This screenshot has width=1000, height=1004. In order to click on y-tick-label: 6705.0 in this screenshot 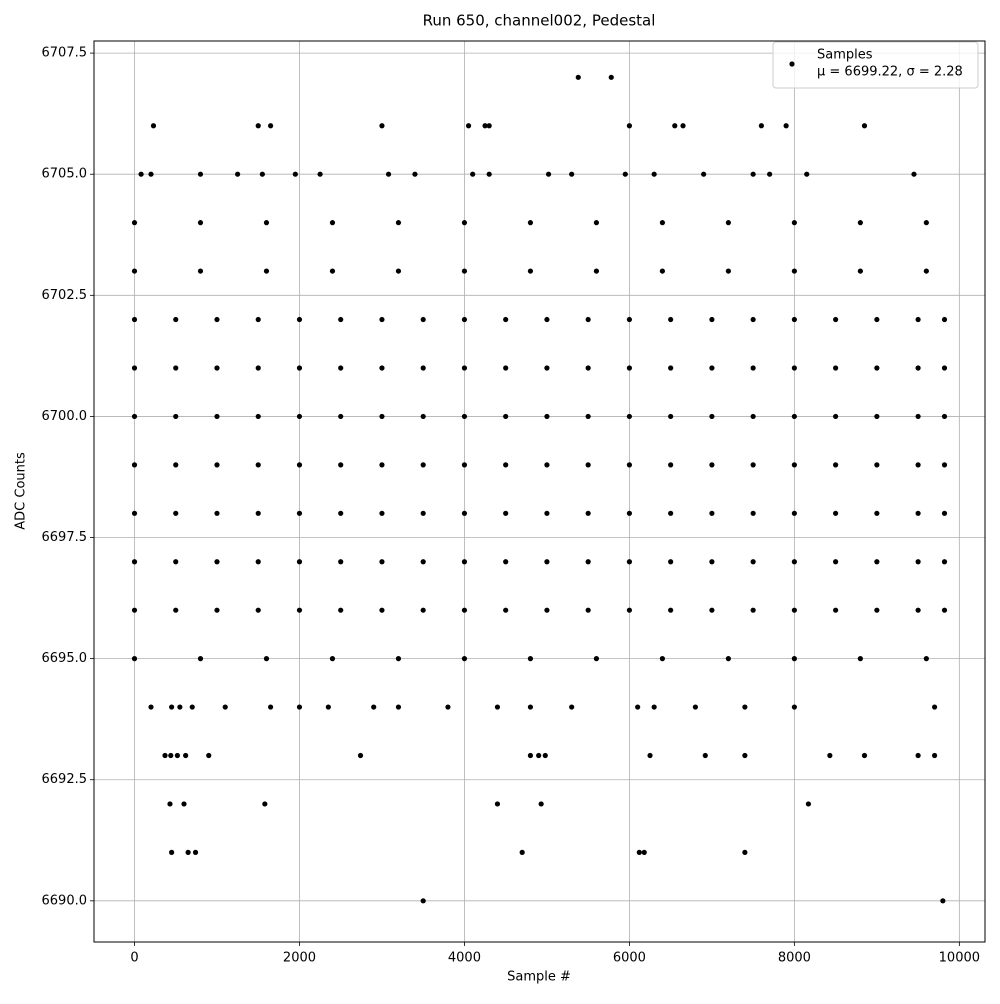, I will do `click(65, 174)`.